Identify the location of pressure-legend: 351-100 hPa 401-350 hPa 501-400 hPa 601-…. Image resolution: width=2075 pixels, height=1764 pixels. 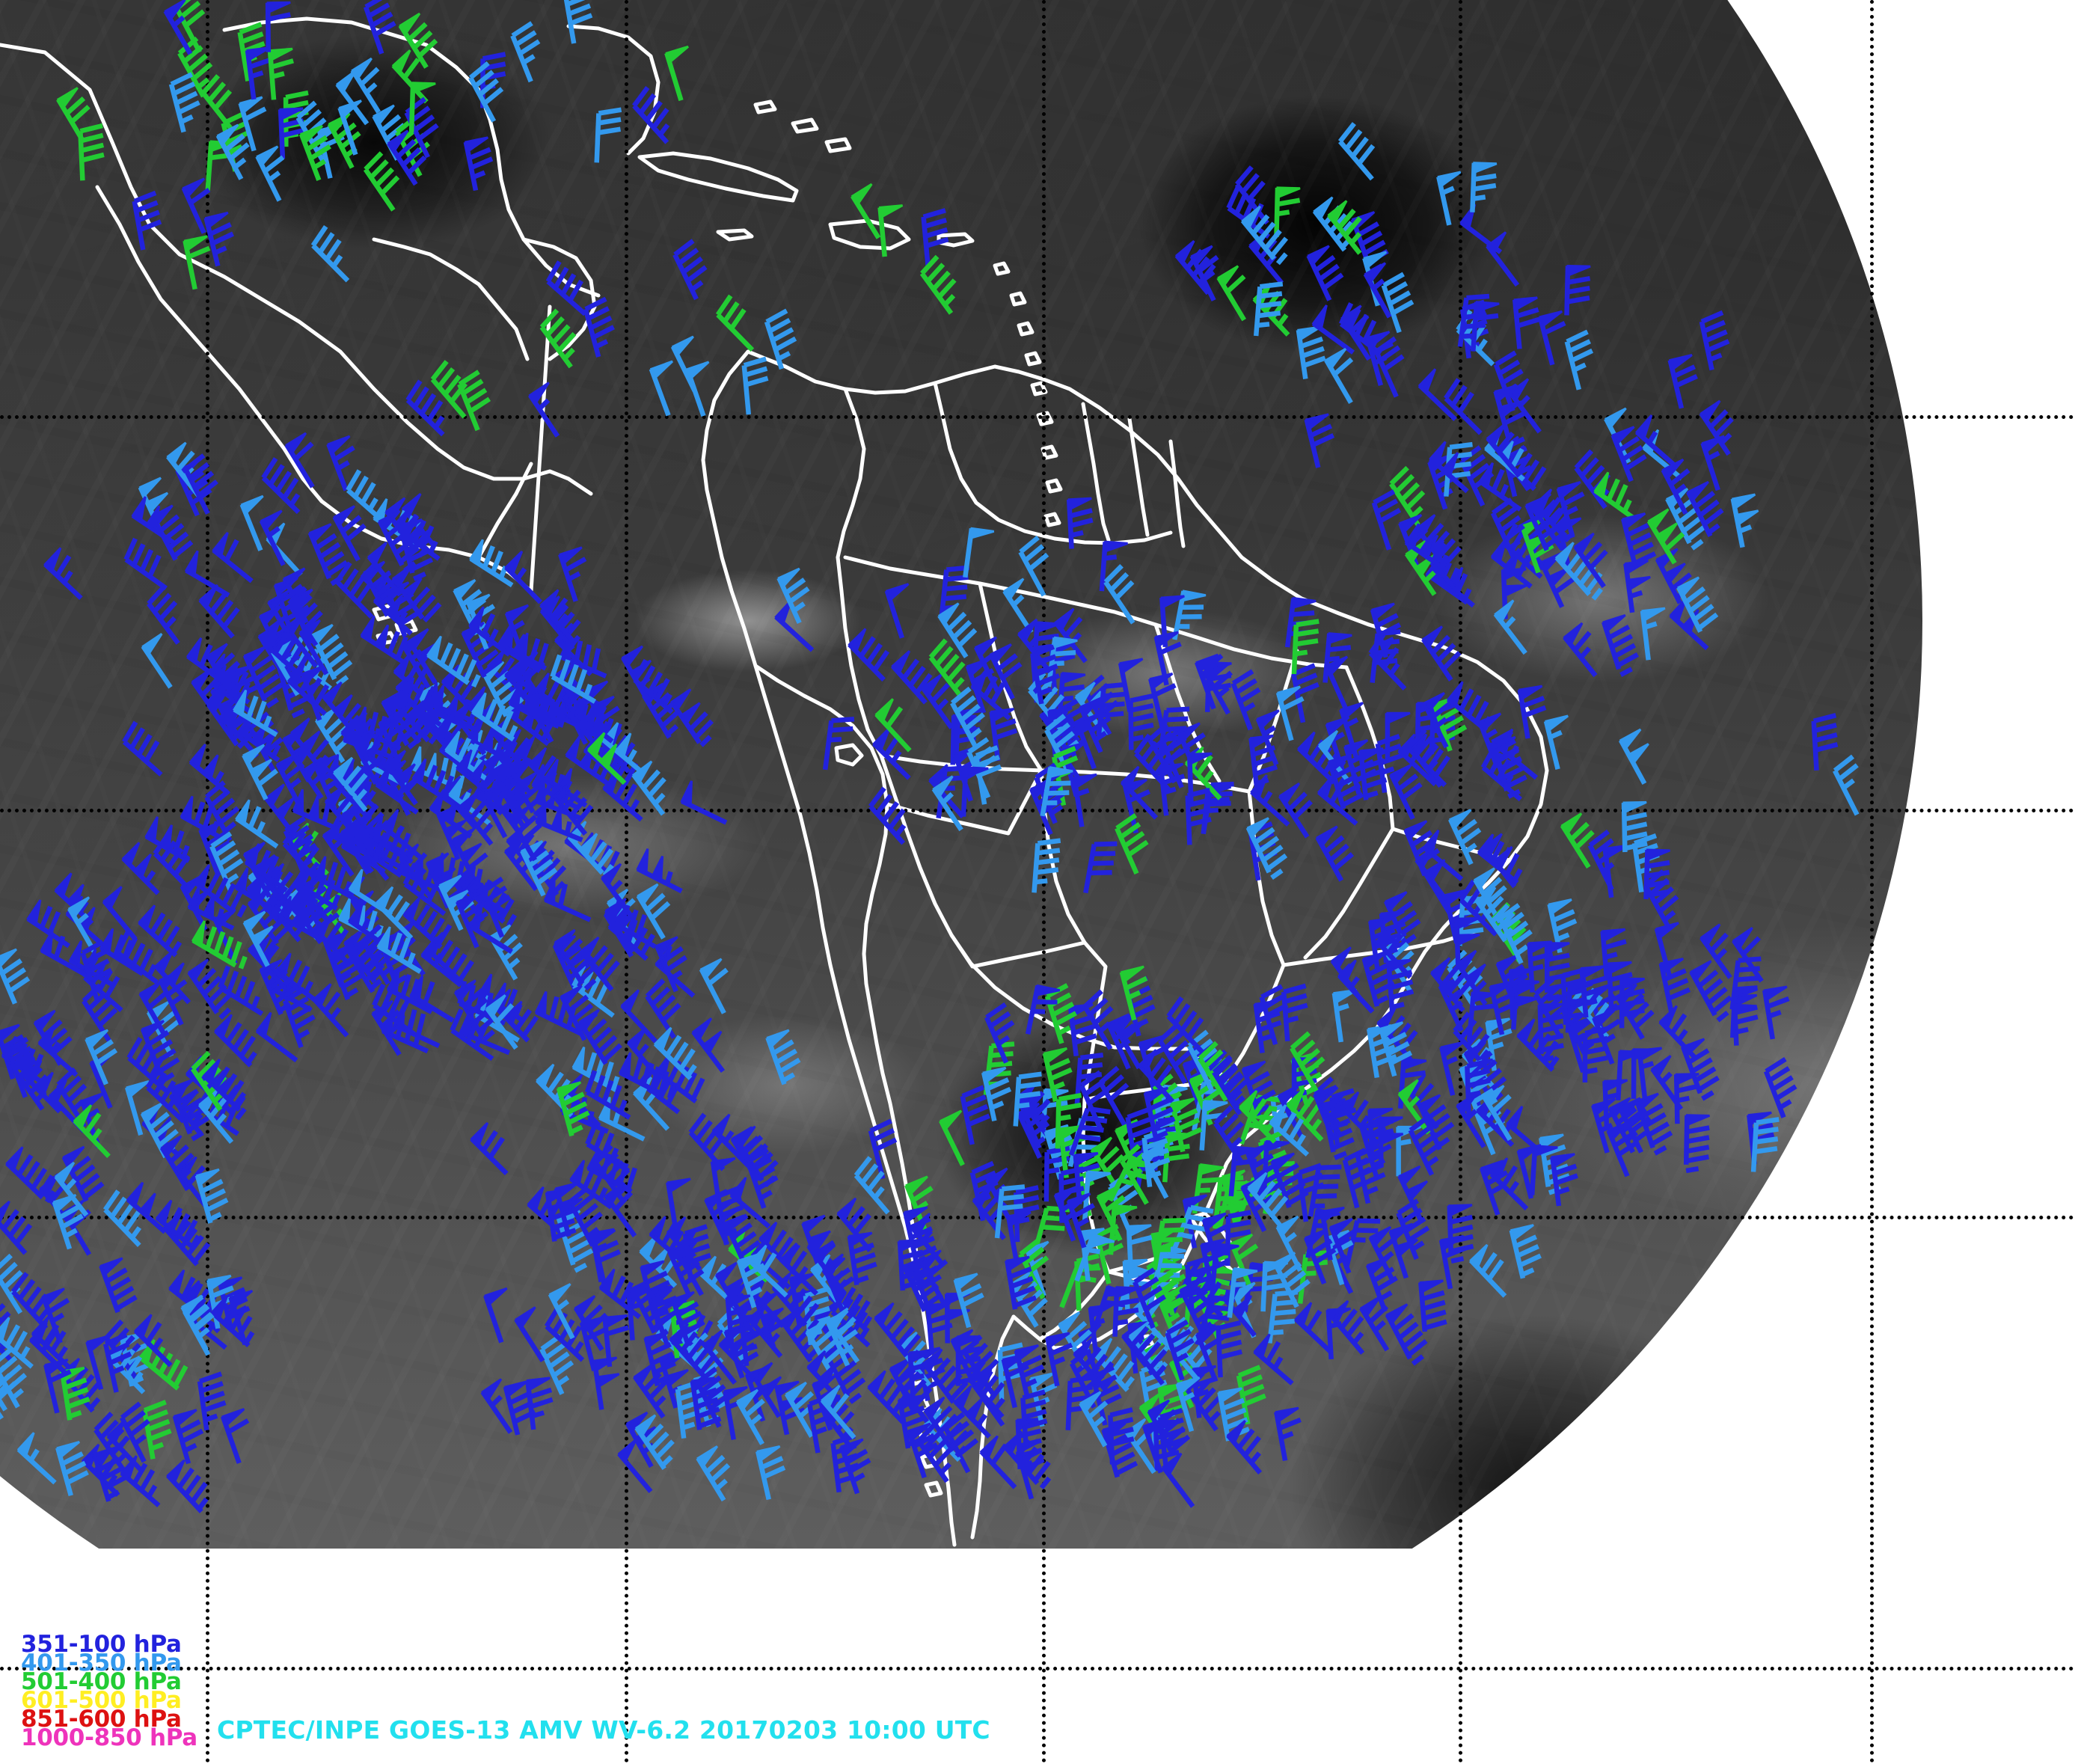
(109, 1691).